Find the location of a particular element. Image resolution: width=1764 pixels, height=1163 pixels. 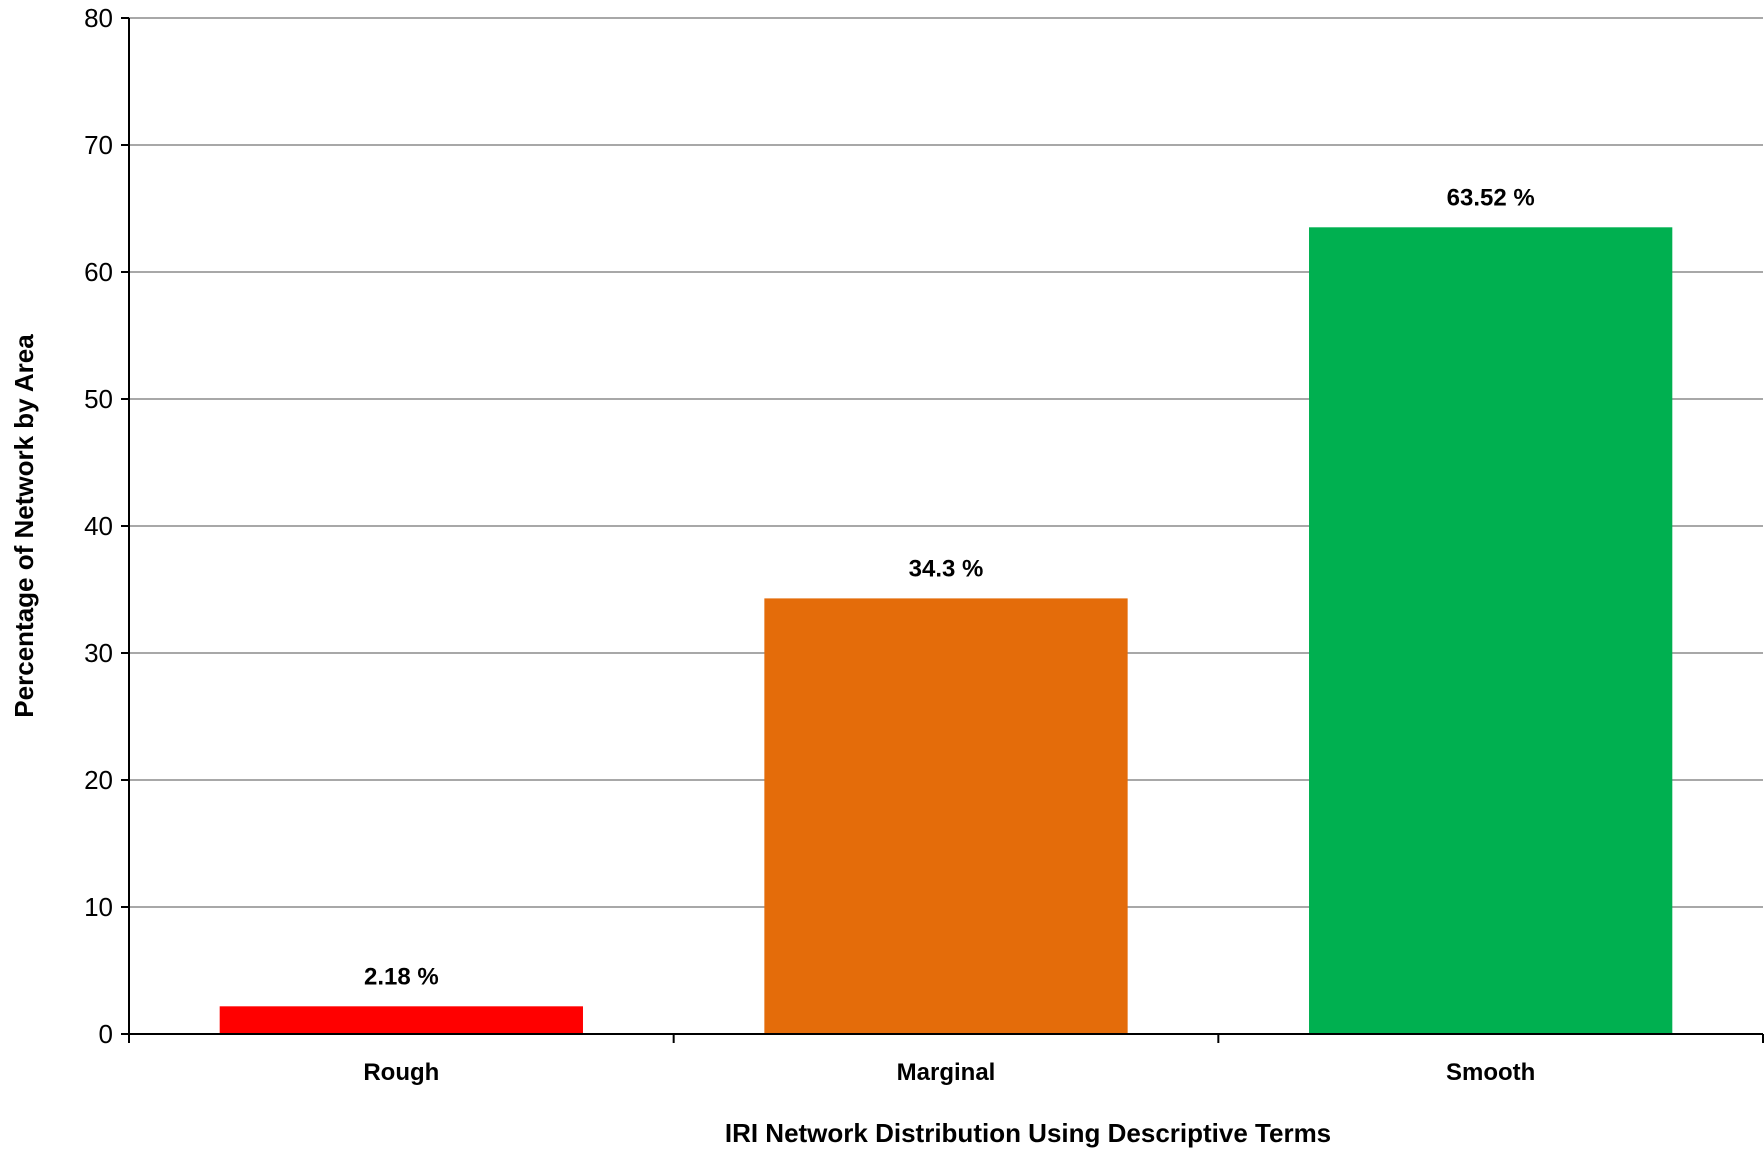

y-tick-label: 40 is located at coordinates (98, 526).